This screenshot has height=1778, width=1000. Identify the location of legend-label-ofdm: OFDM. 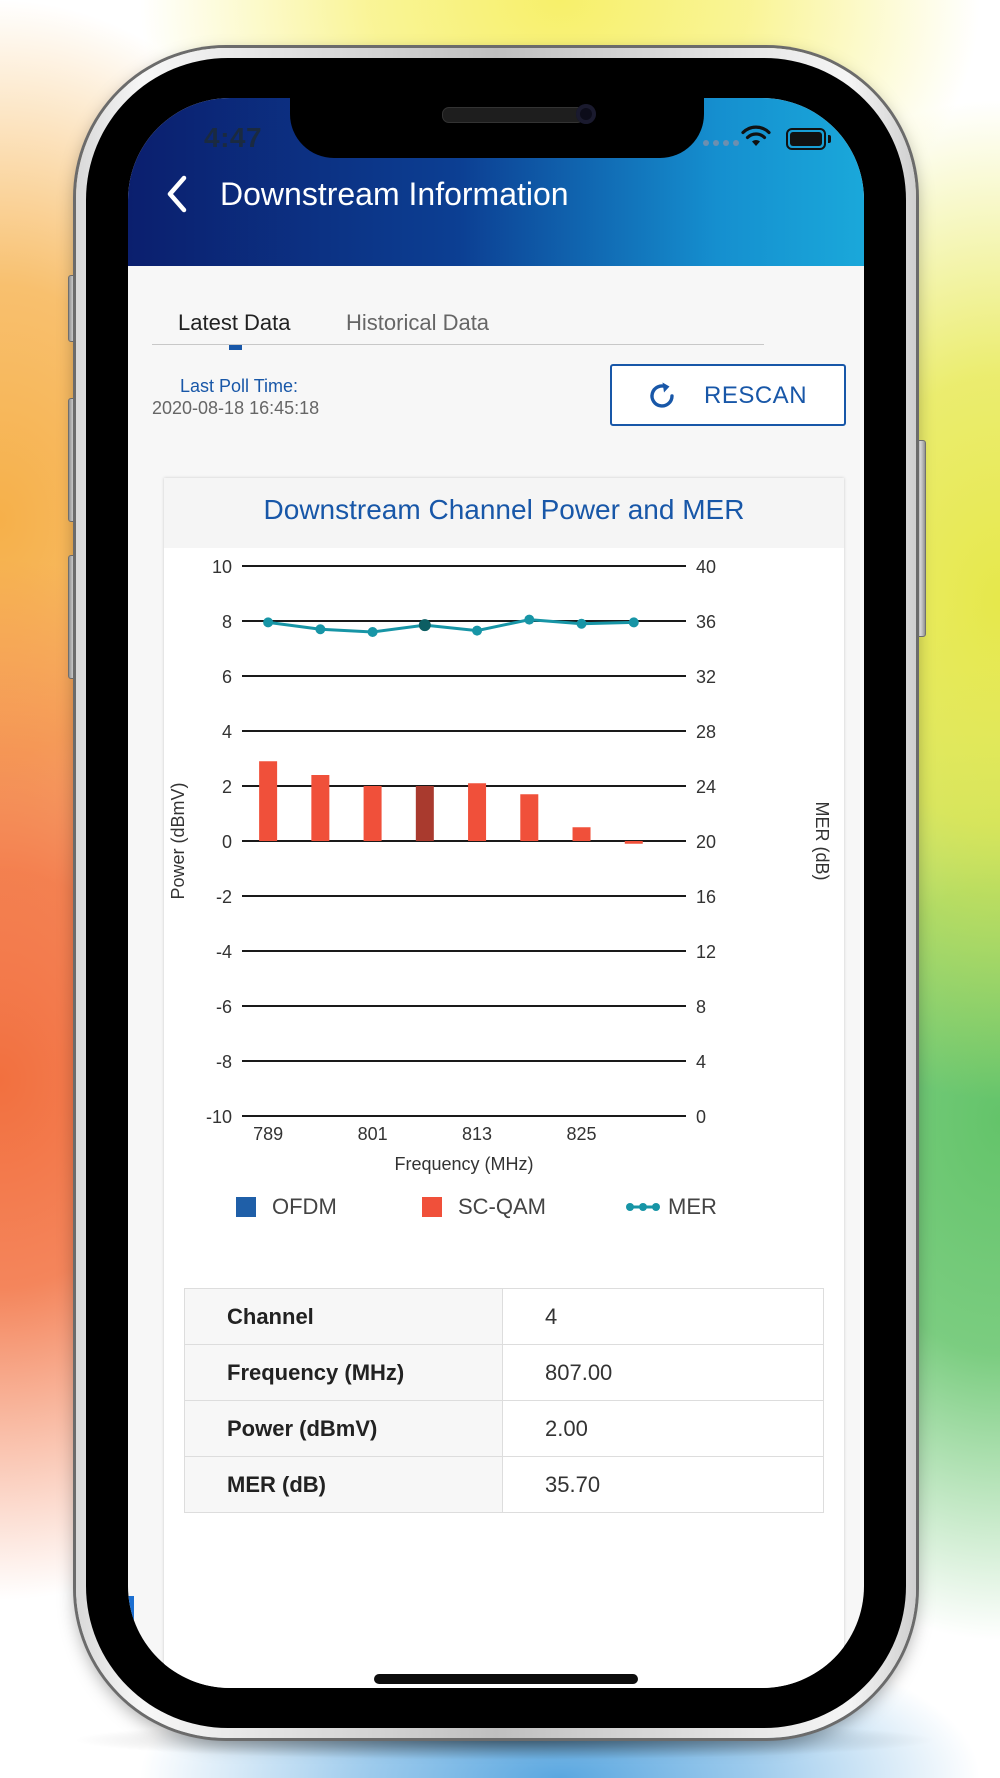
(304, 1206).